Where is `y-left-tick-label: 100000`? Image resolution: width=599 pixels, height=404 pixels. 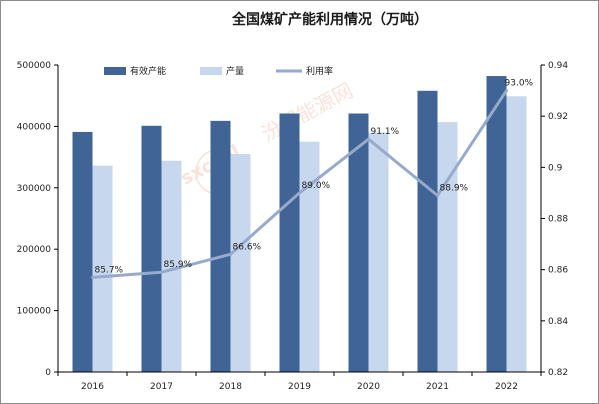
y-left-tick-label: 100000 is located at coordinates (34, 312).